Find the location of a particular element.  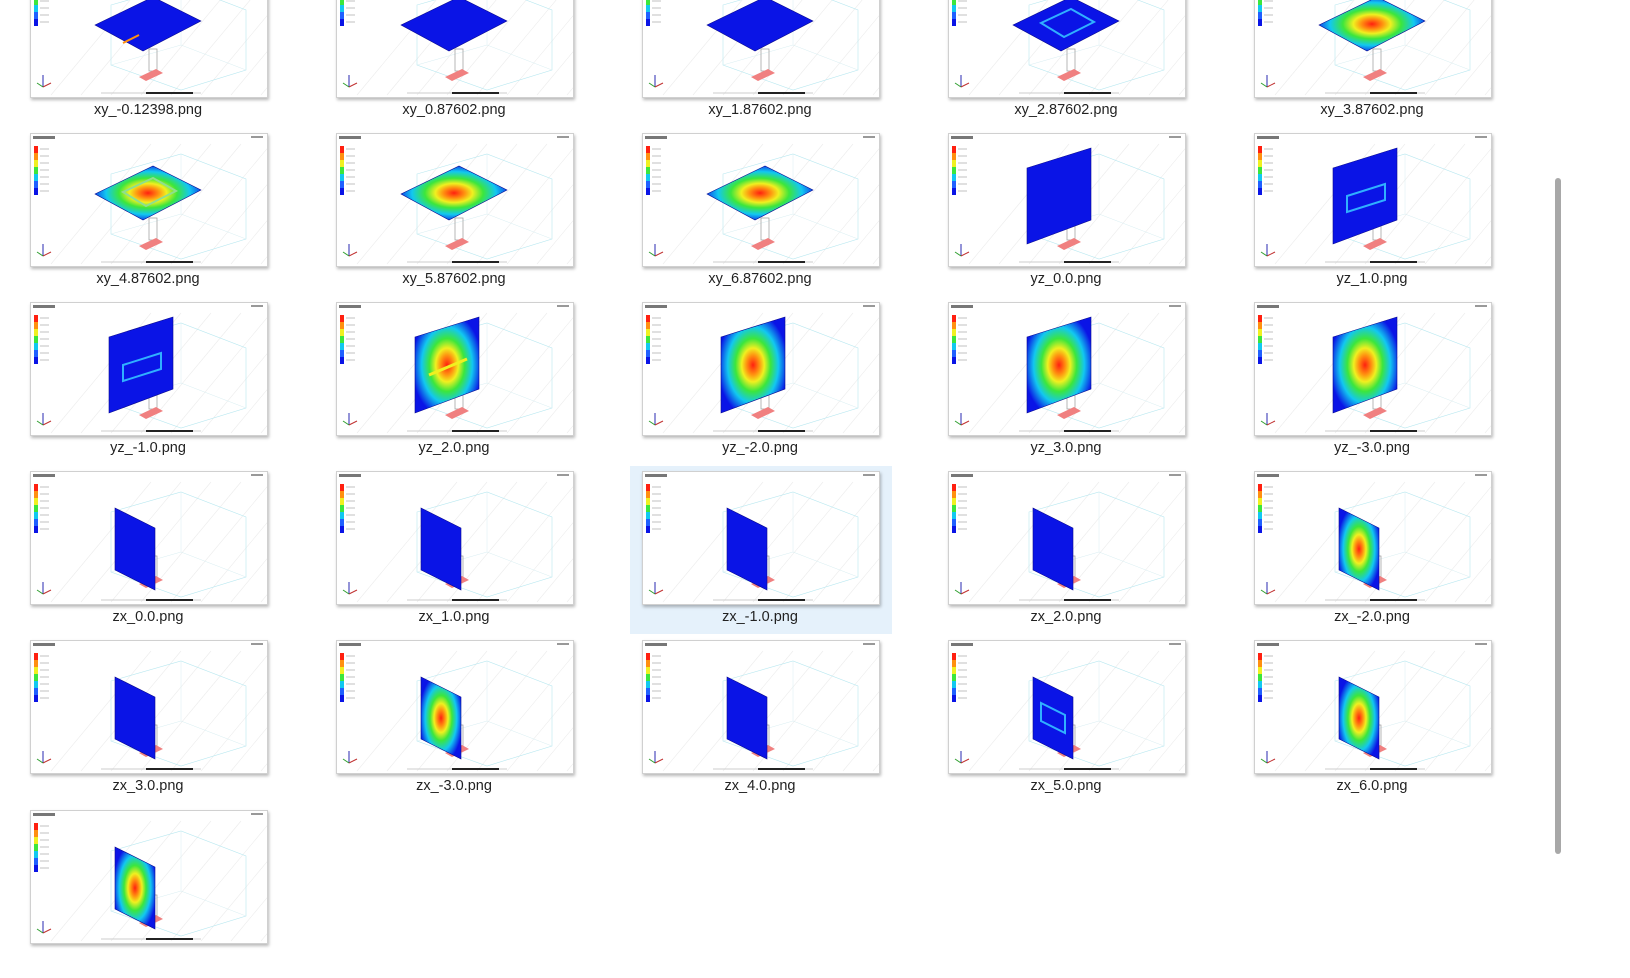

file-name-label: yz_0.0.png is located at coordinates (1066, 279).